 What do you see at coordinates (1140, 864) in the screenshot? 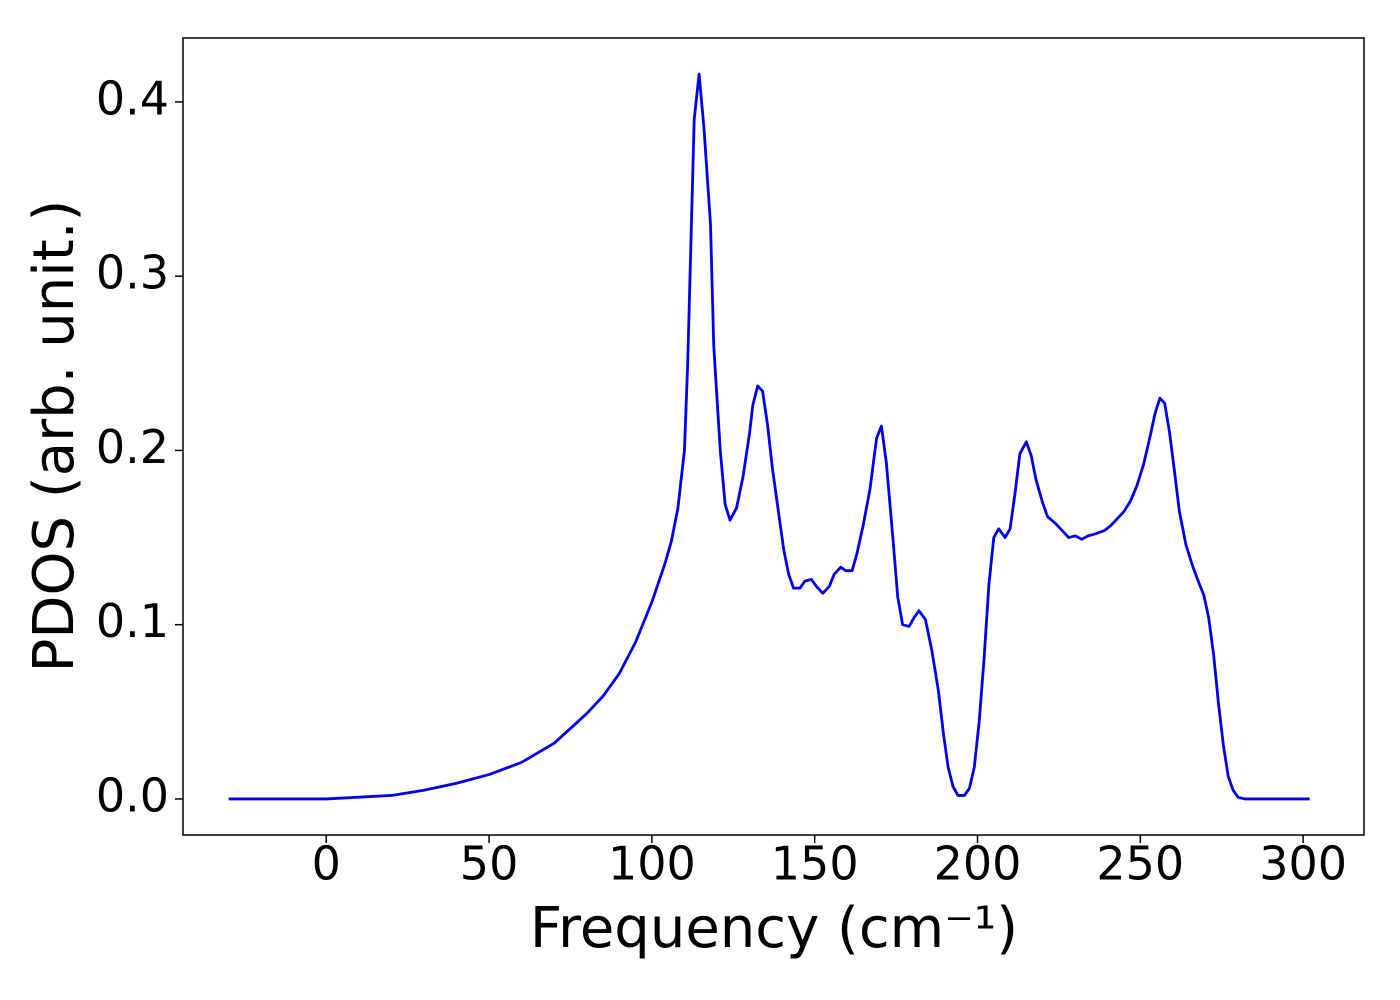
I see `x-tick-label: 250` at bounding box center [1140, 864].